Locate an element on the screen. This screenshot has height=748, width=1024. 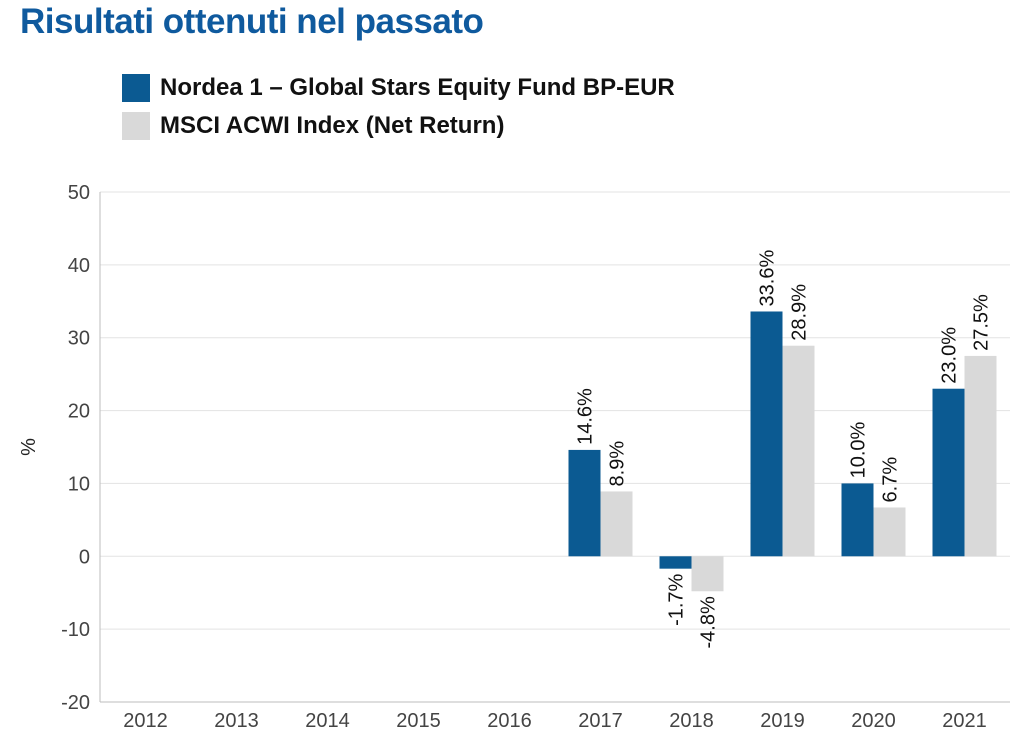
legend-item-index: MSCI ACWI Index (Net Return) is located at coordinates (398, 126).